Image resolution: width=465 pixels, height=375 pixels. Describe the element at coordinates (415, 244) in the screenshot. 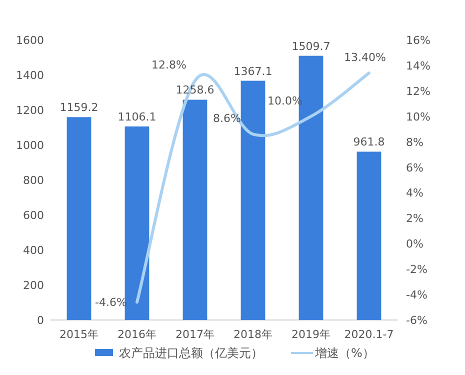

I see `y2-tick-label: 0%` at that location.